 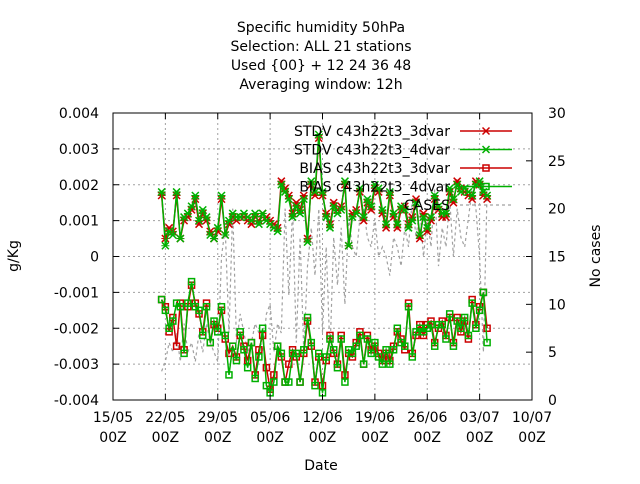 What do you see at coordinates (76, 329) in the screenshot?
I see `y-tick-label: -0.002` at bounding box center [76, 329].